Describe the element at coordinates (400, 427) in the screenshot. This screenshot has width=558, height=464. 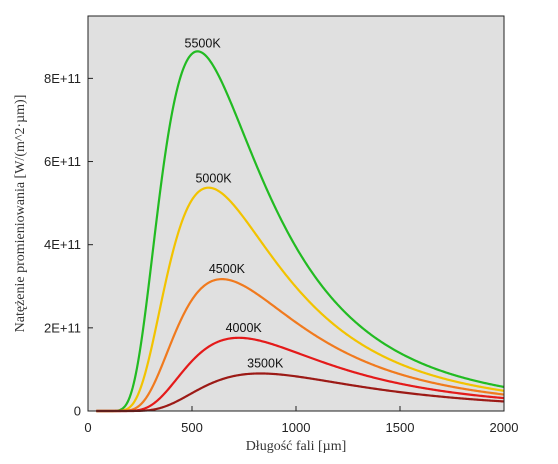
I see `x-tick-label: 1500` at that location.